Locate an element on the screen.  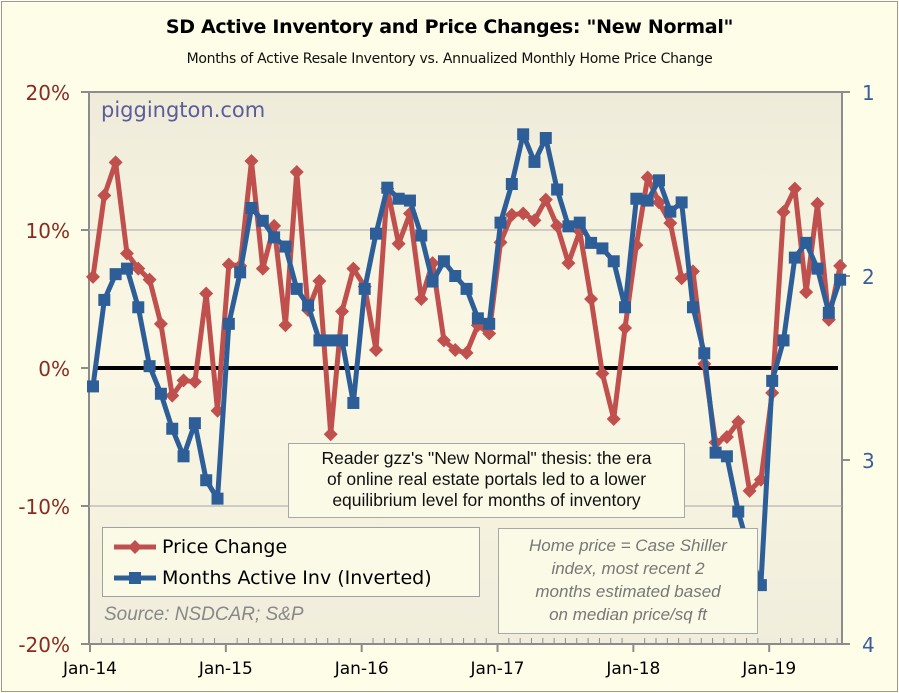
watermark: piggington.com is located at coordinates (183, 110).